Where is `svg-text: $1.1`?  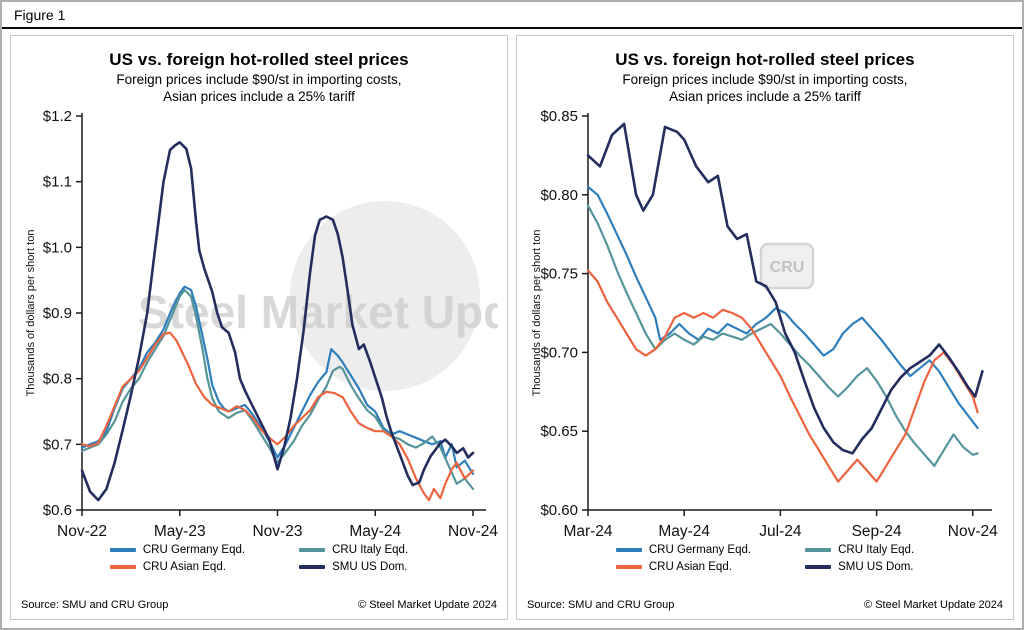 svg-text: $1.1 is located at coordinates (57, 182).